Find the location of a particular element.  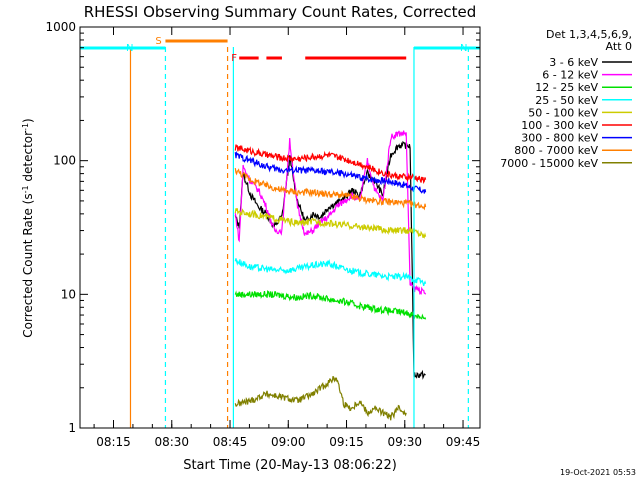

legend-label-4: 50 - 100 keV is located at coordinates (563, 112).